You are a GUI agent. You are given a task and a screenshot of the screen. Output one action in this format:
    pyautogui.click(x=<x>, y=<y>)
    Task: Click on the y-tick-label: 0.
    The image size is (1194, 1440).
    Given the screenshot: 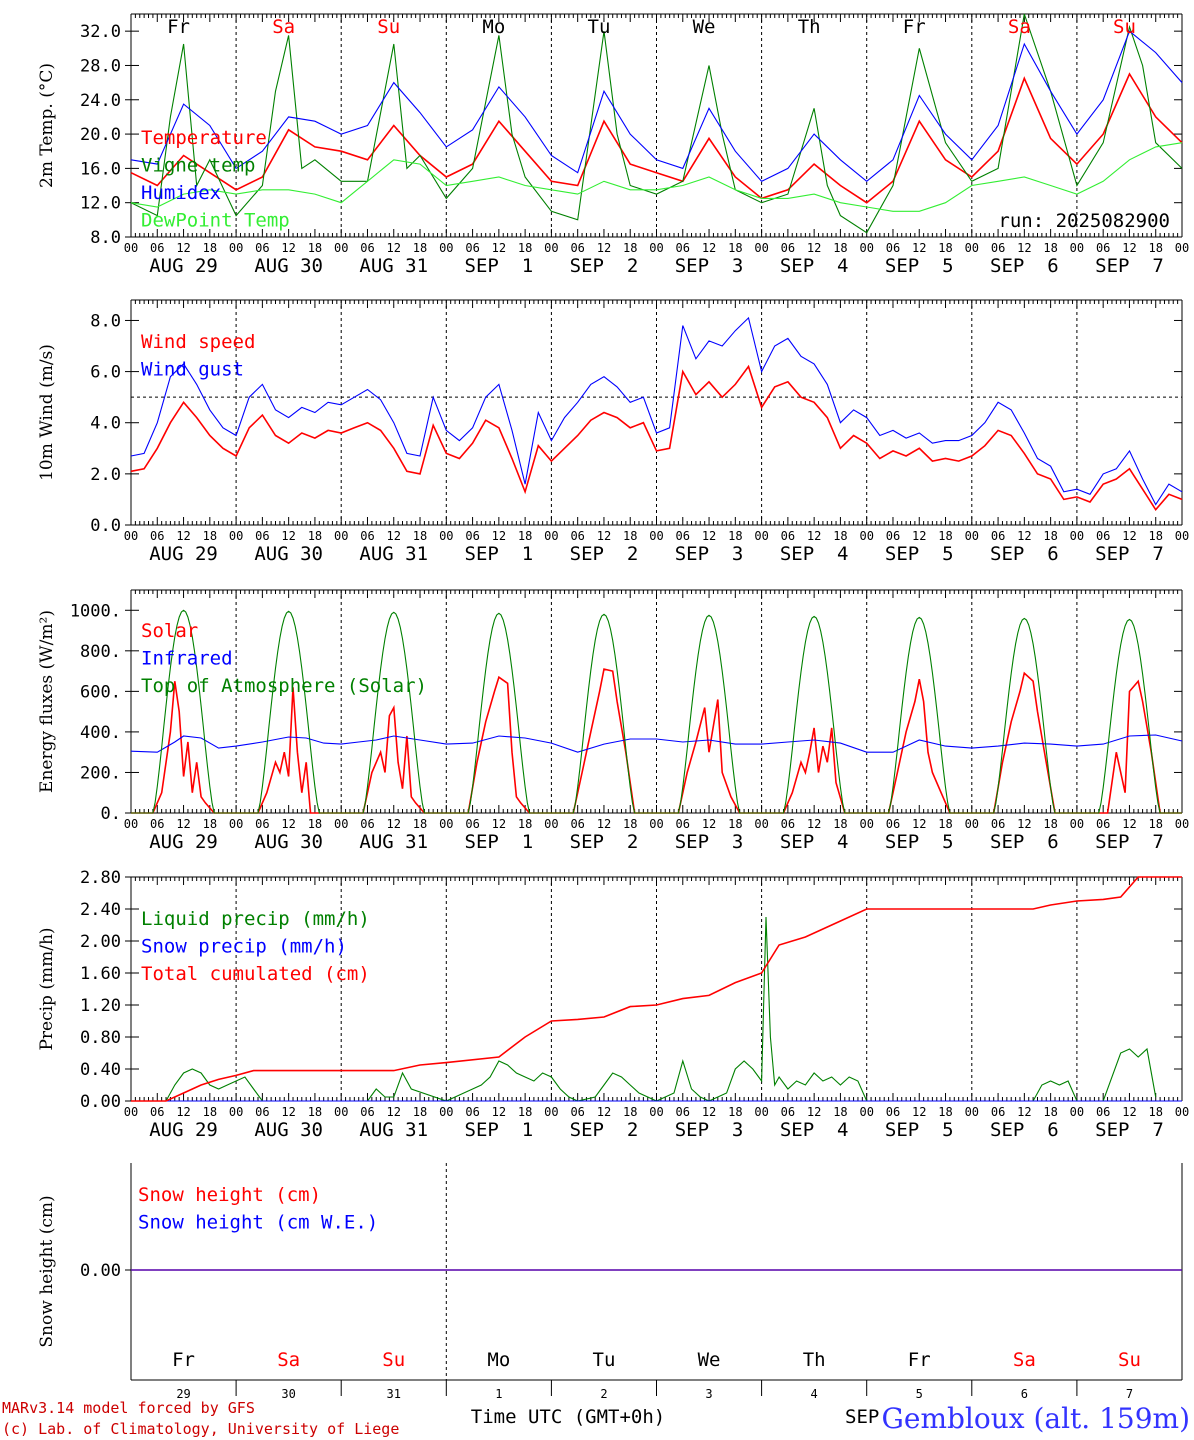 What is the action you would take?
    pyautogui.click(x=111, y=814)
    